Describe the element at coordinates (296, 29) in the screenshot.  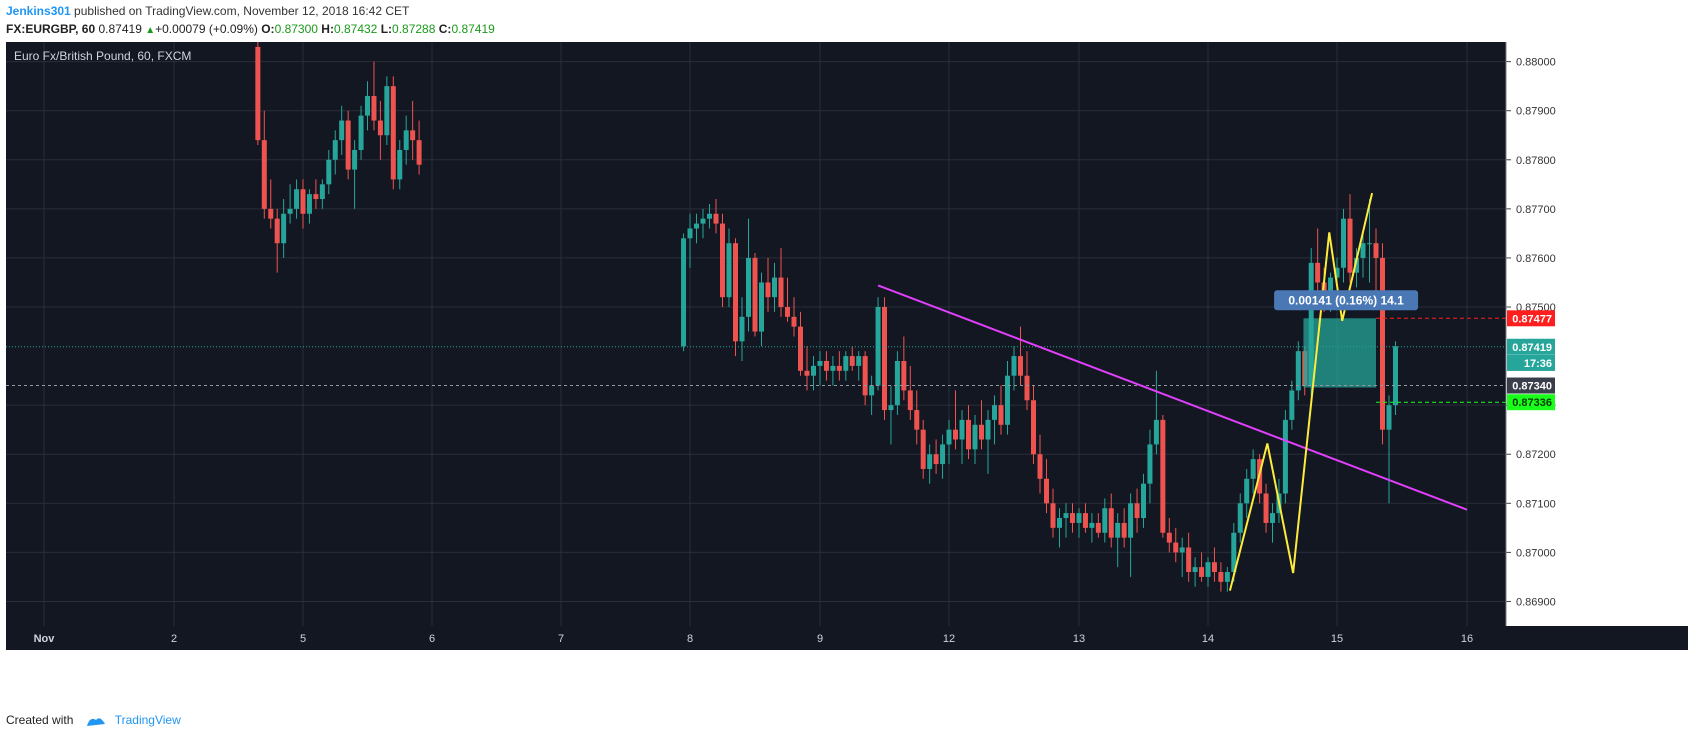
I see `open-value: 0.87300` at that location.